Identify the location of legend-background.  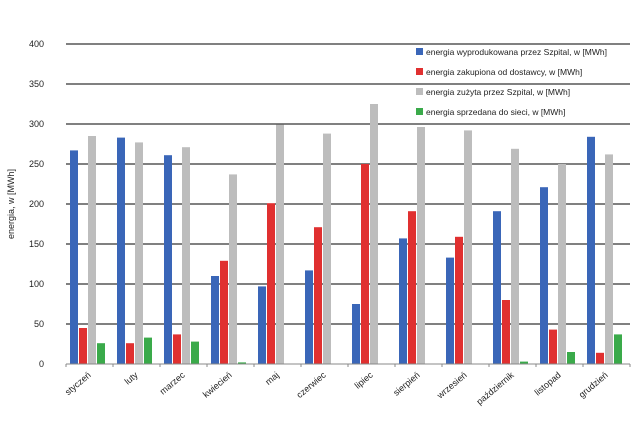
(521, 86).